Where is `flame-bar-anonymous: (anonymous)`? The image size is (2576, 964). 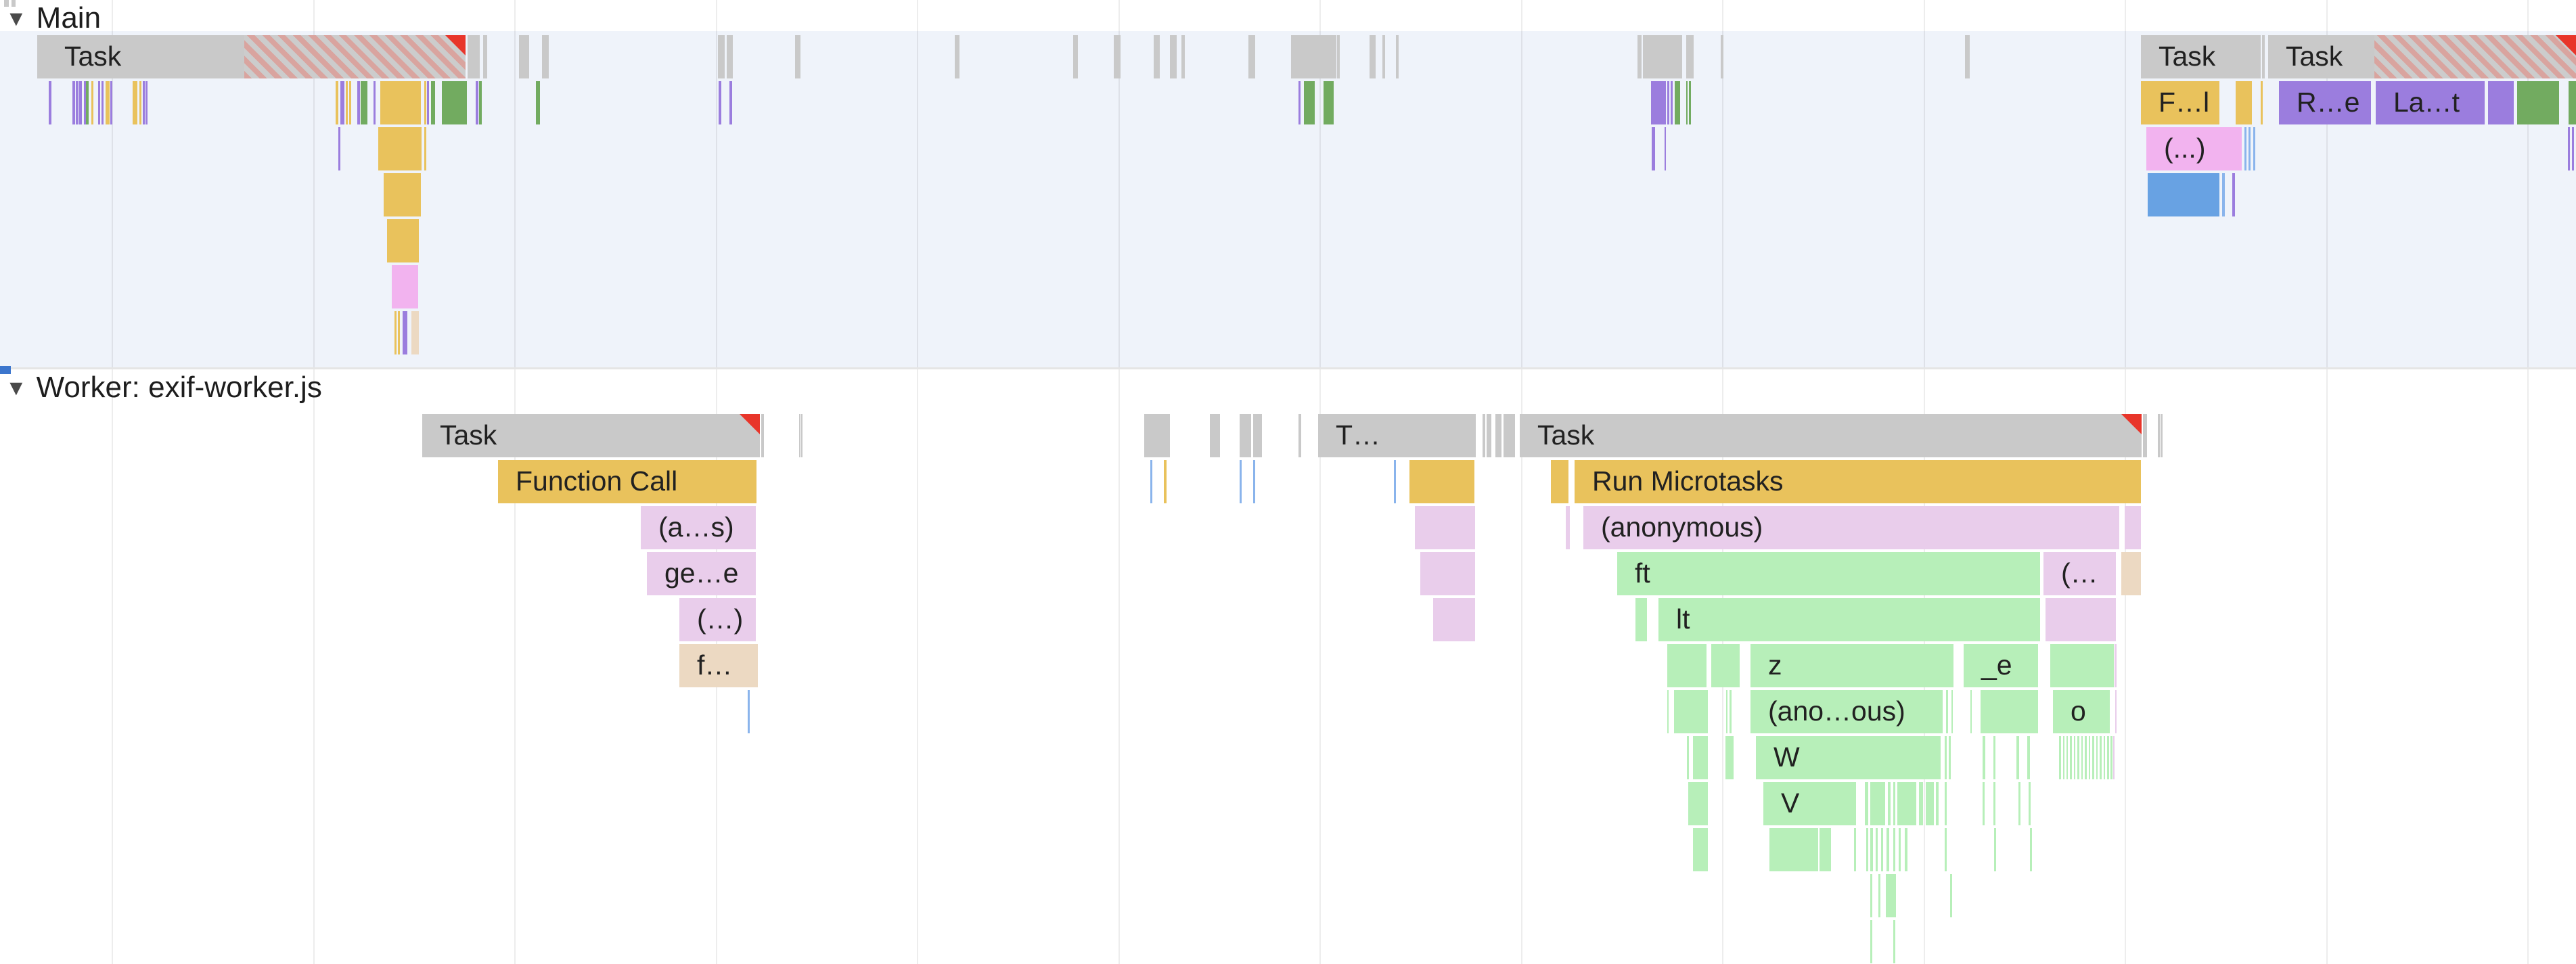 flame-bar-anonymous: (anonymous) is located at coordinates (1851, 527).